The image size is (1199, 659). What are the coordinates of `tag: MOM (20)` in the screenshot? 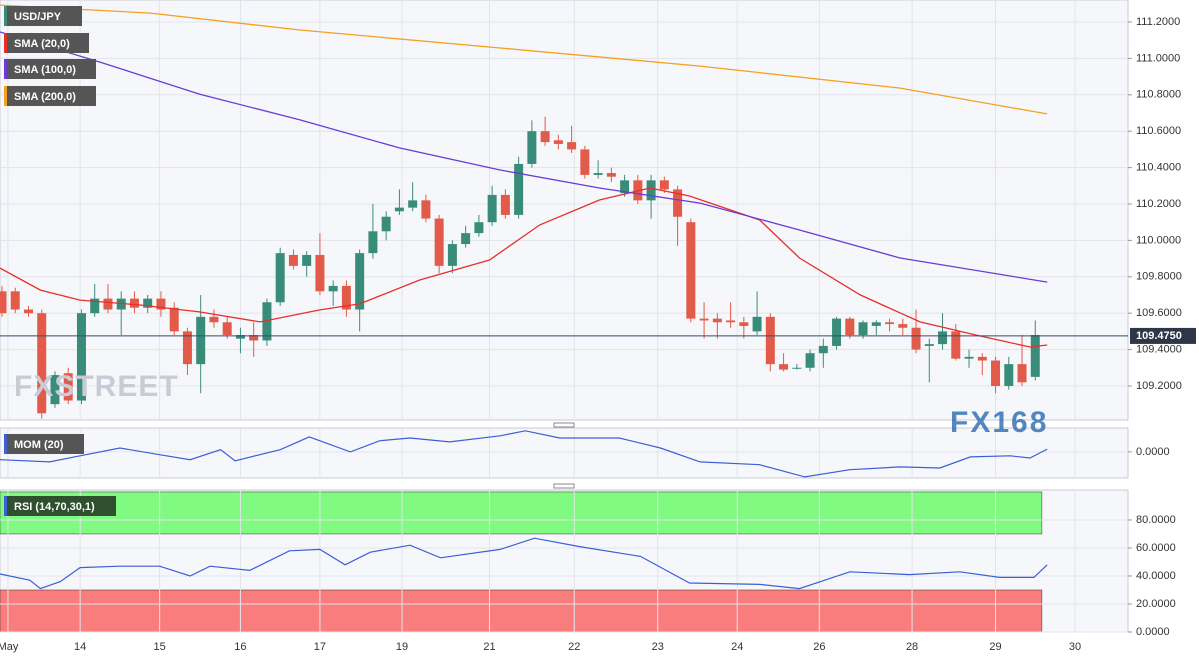 It's located at (44, 444).